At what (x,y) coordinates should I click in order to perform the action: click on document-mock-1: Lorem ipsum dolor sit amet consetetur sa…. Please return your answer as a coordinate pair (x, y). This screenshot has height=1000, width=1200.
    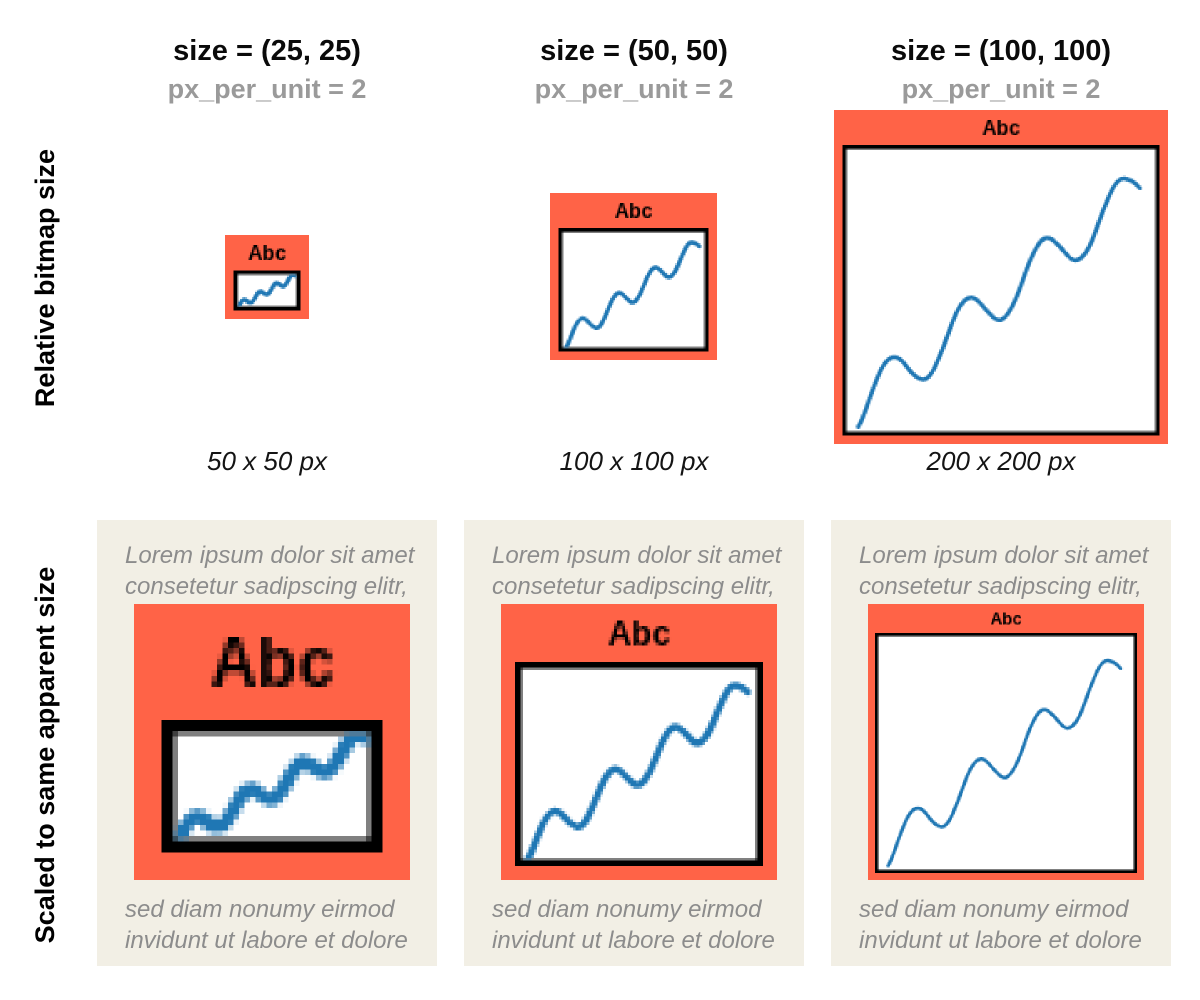
    Looking at the image, I should click on (634, 743).